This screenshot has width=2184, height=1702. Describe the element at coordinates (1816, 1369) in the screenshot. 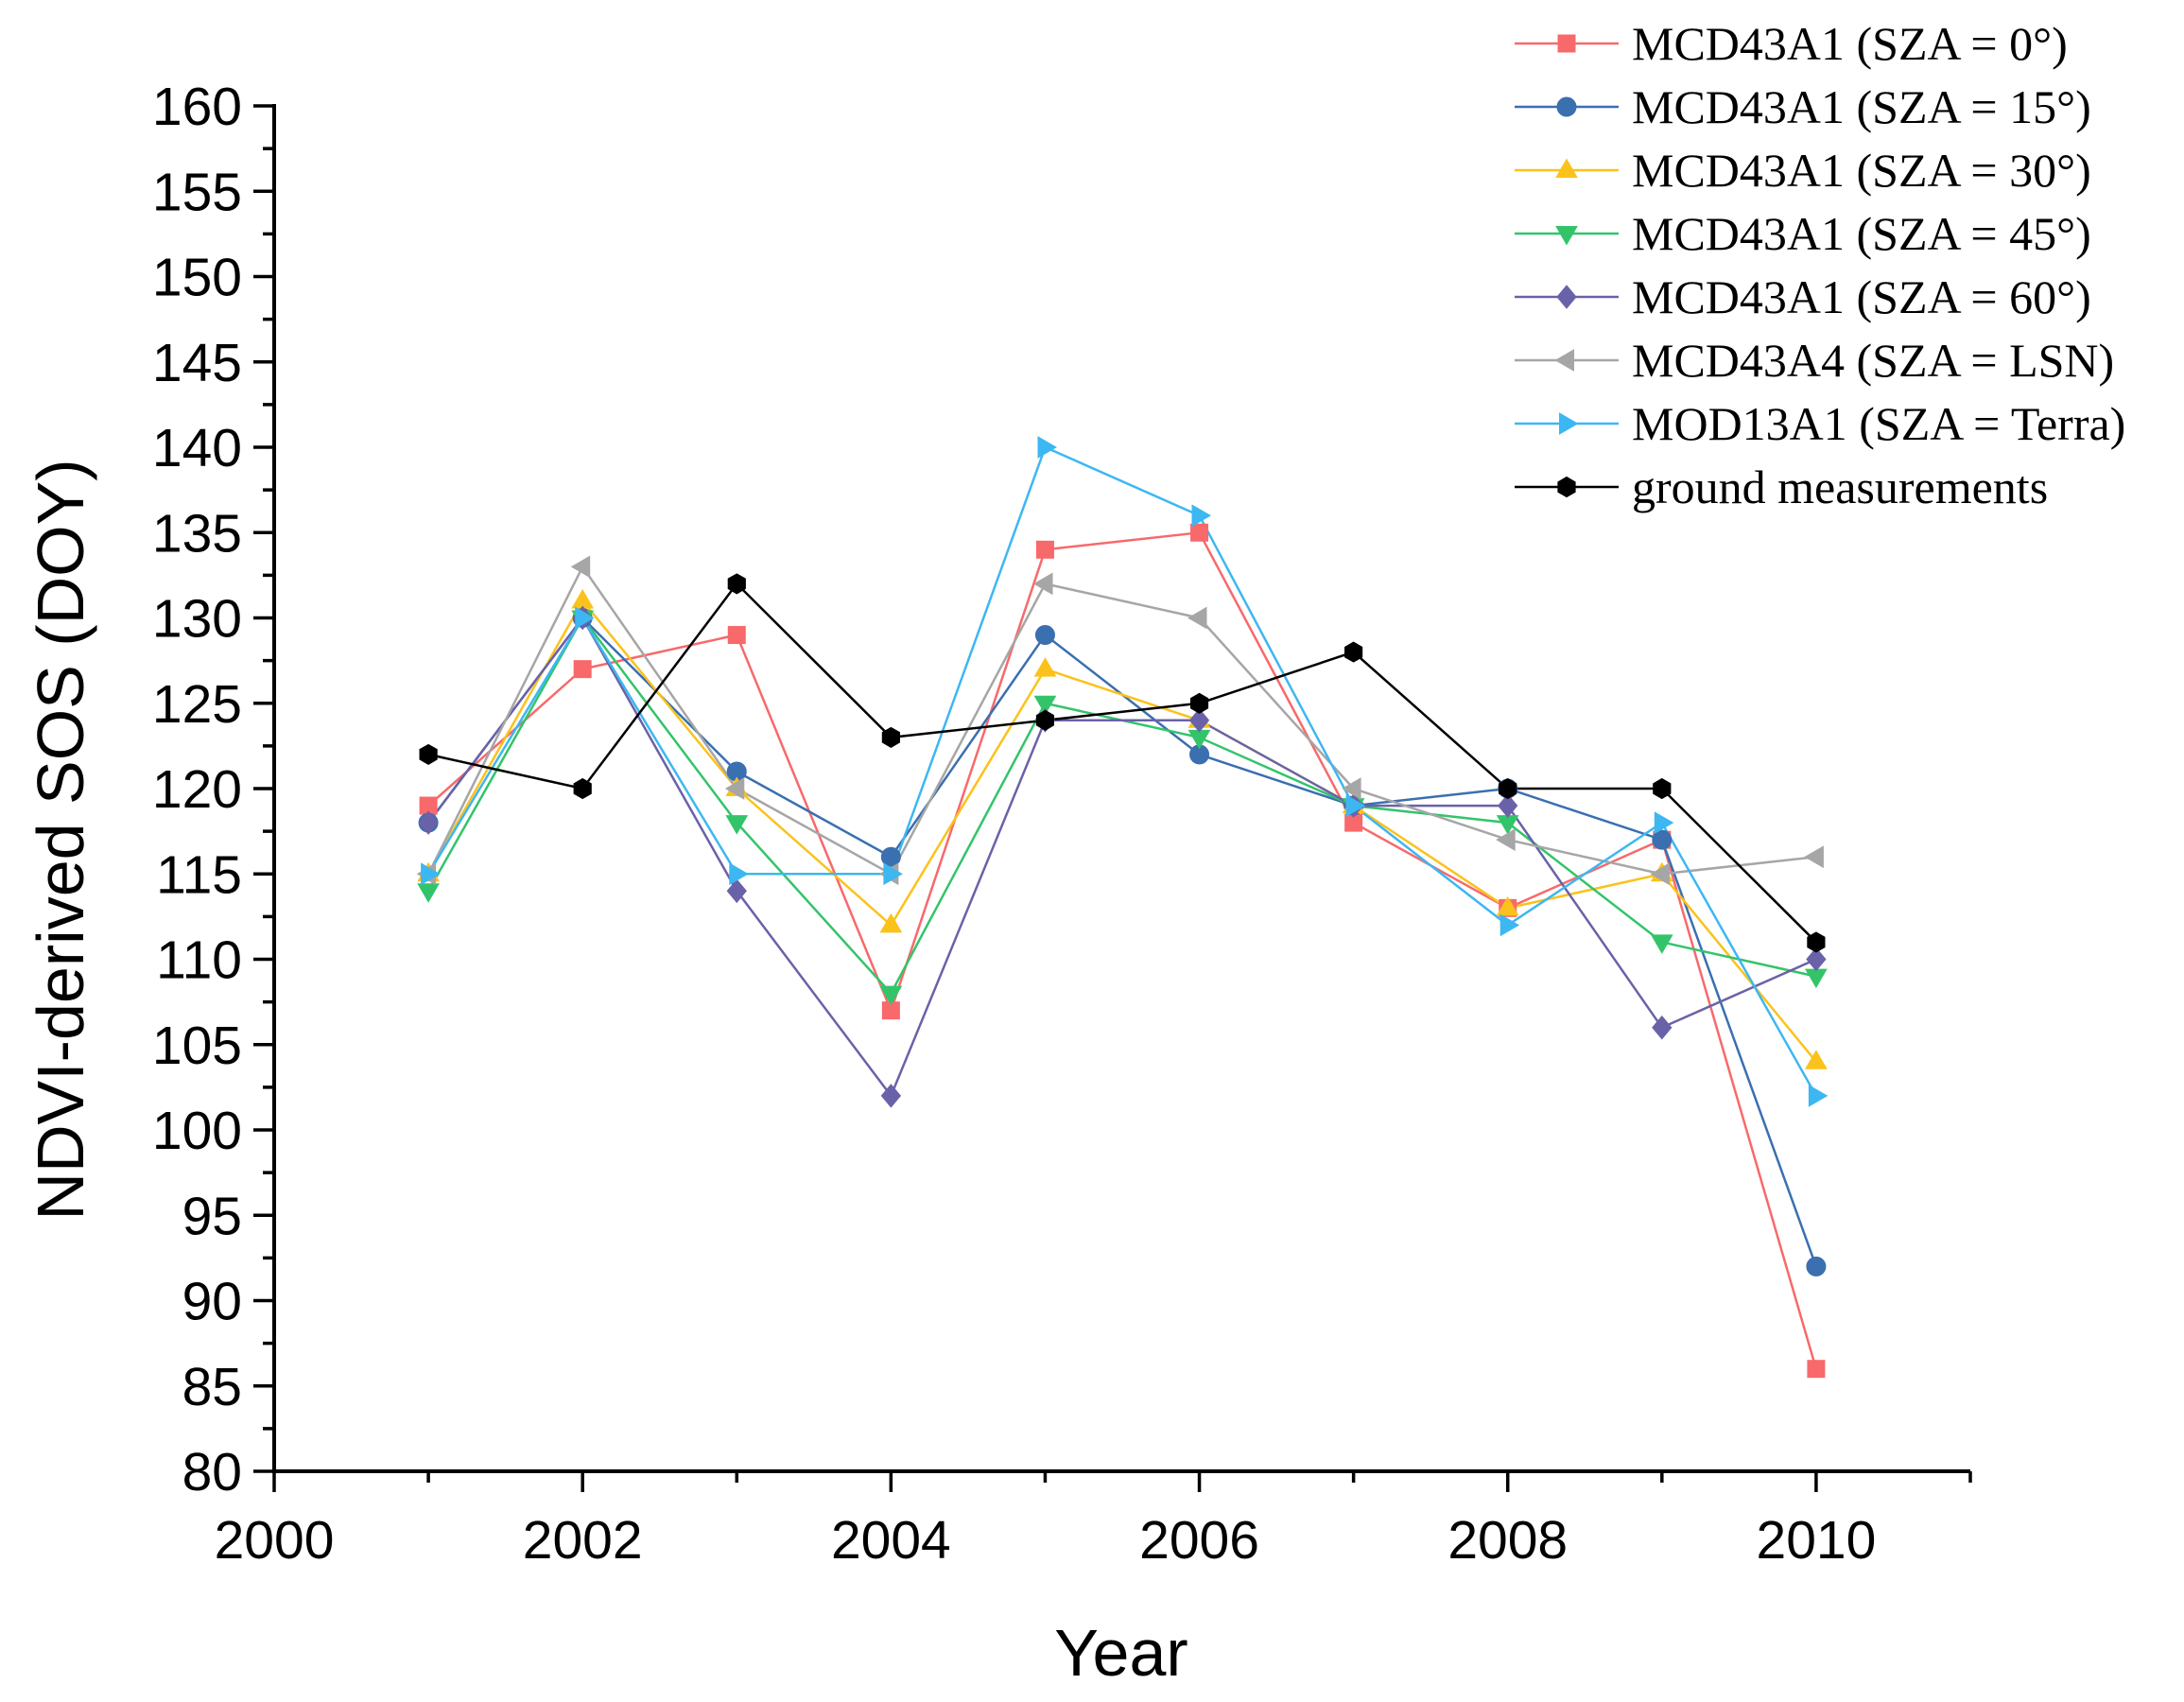

I see `data-point-mcd43a1-sza-0-2010` at that location.